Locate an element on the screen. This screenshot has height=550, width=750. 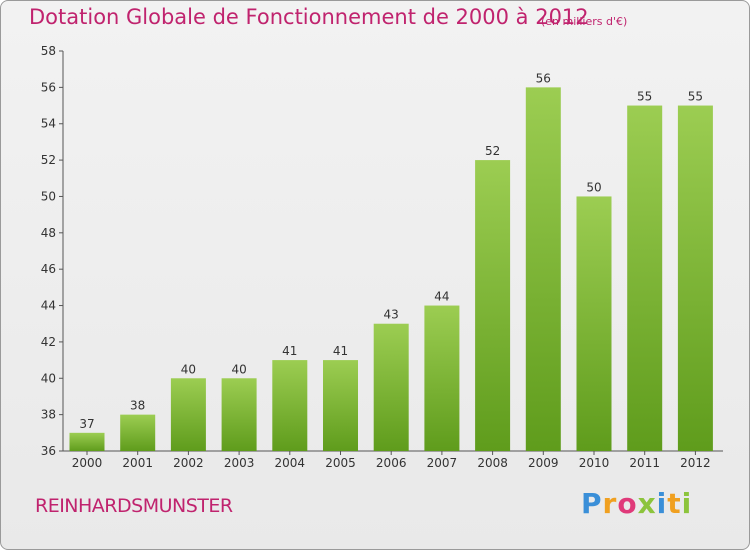
proxiti-logo: Proxiti is located at coordinates (636, 503).